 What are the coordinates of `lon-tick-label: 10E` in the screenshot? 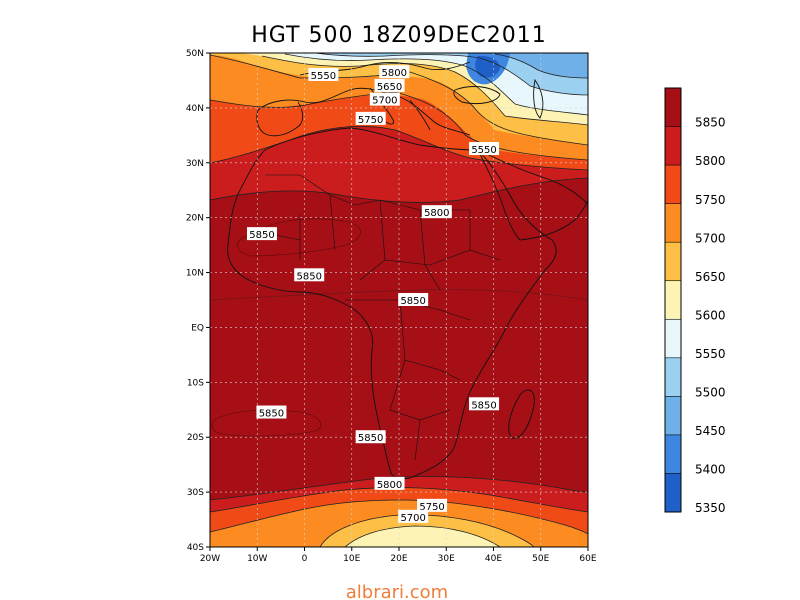 It's located at (351, 559).